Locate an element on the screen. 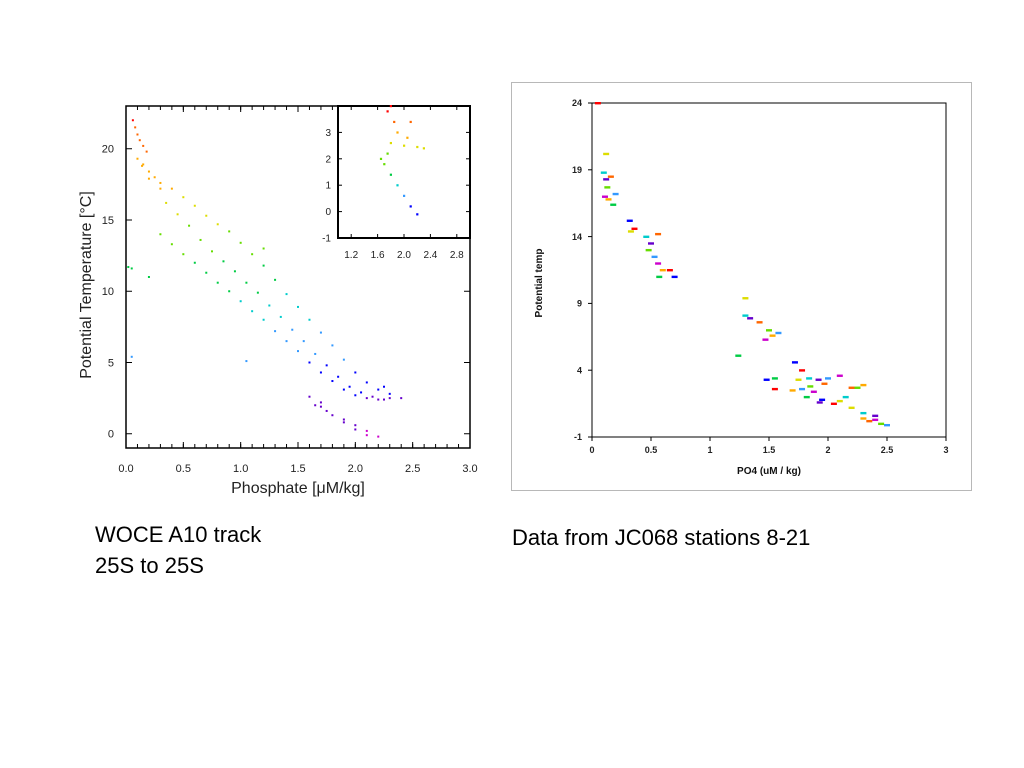  woce-main-xtick-label: 1.5 is located at coordinates (297, 469).